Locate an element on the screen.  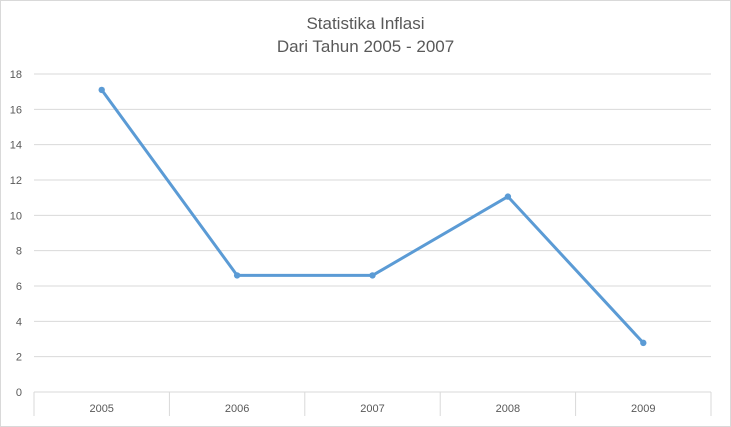
y-tick-label: 0 is located at coordinates (19, 393).